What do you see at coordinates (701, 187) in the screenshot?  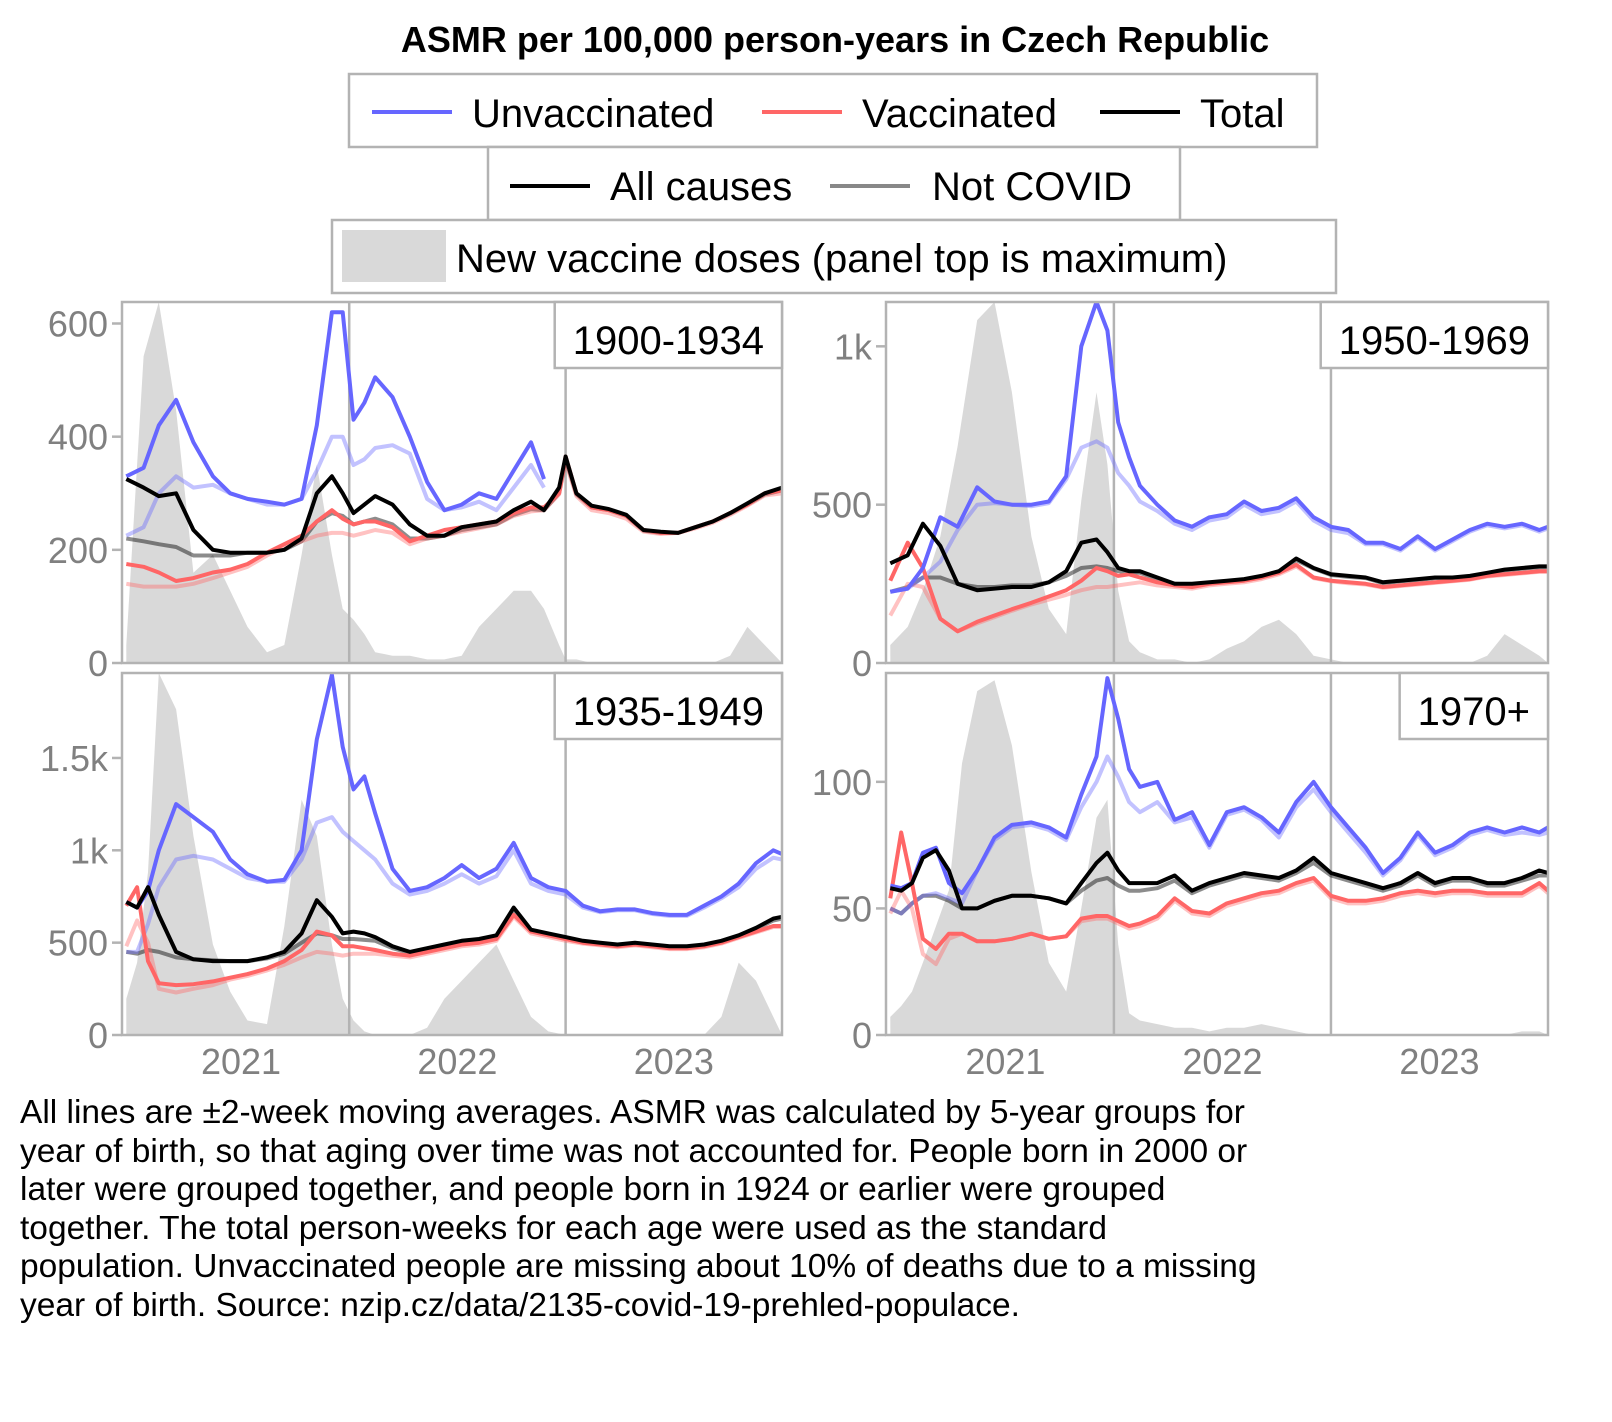 I see `legend-label-all-causes: All causes` at bounding box center [701, 187].